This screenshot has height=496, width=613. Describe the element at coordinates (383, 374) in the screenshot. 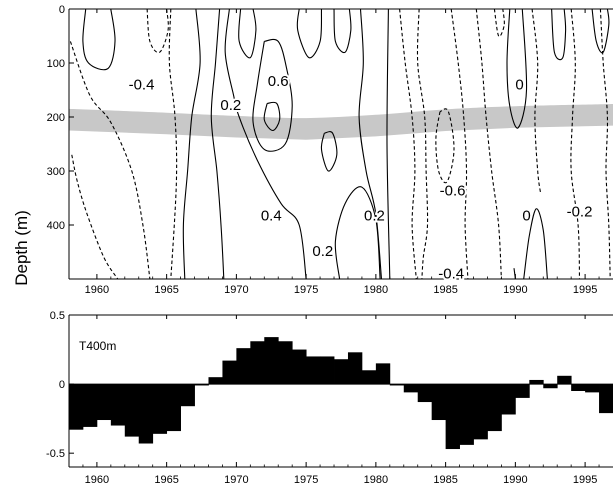

I see `bar-1980` at that location.